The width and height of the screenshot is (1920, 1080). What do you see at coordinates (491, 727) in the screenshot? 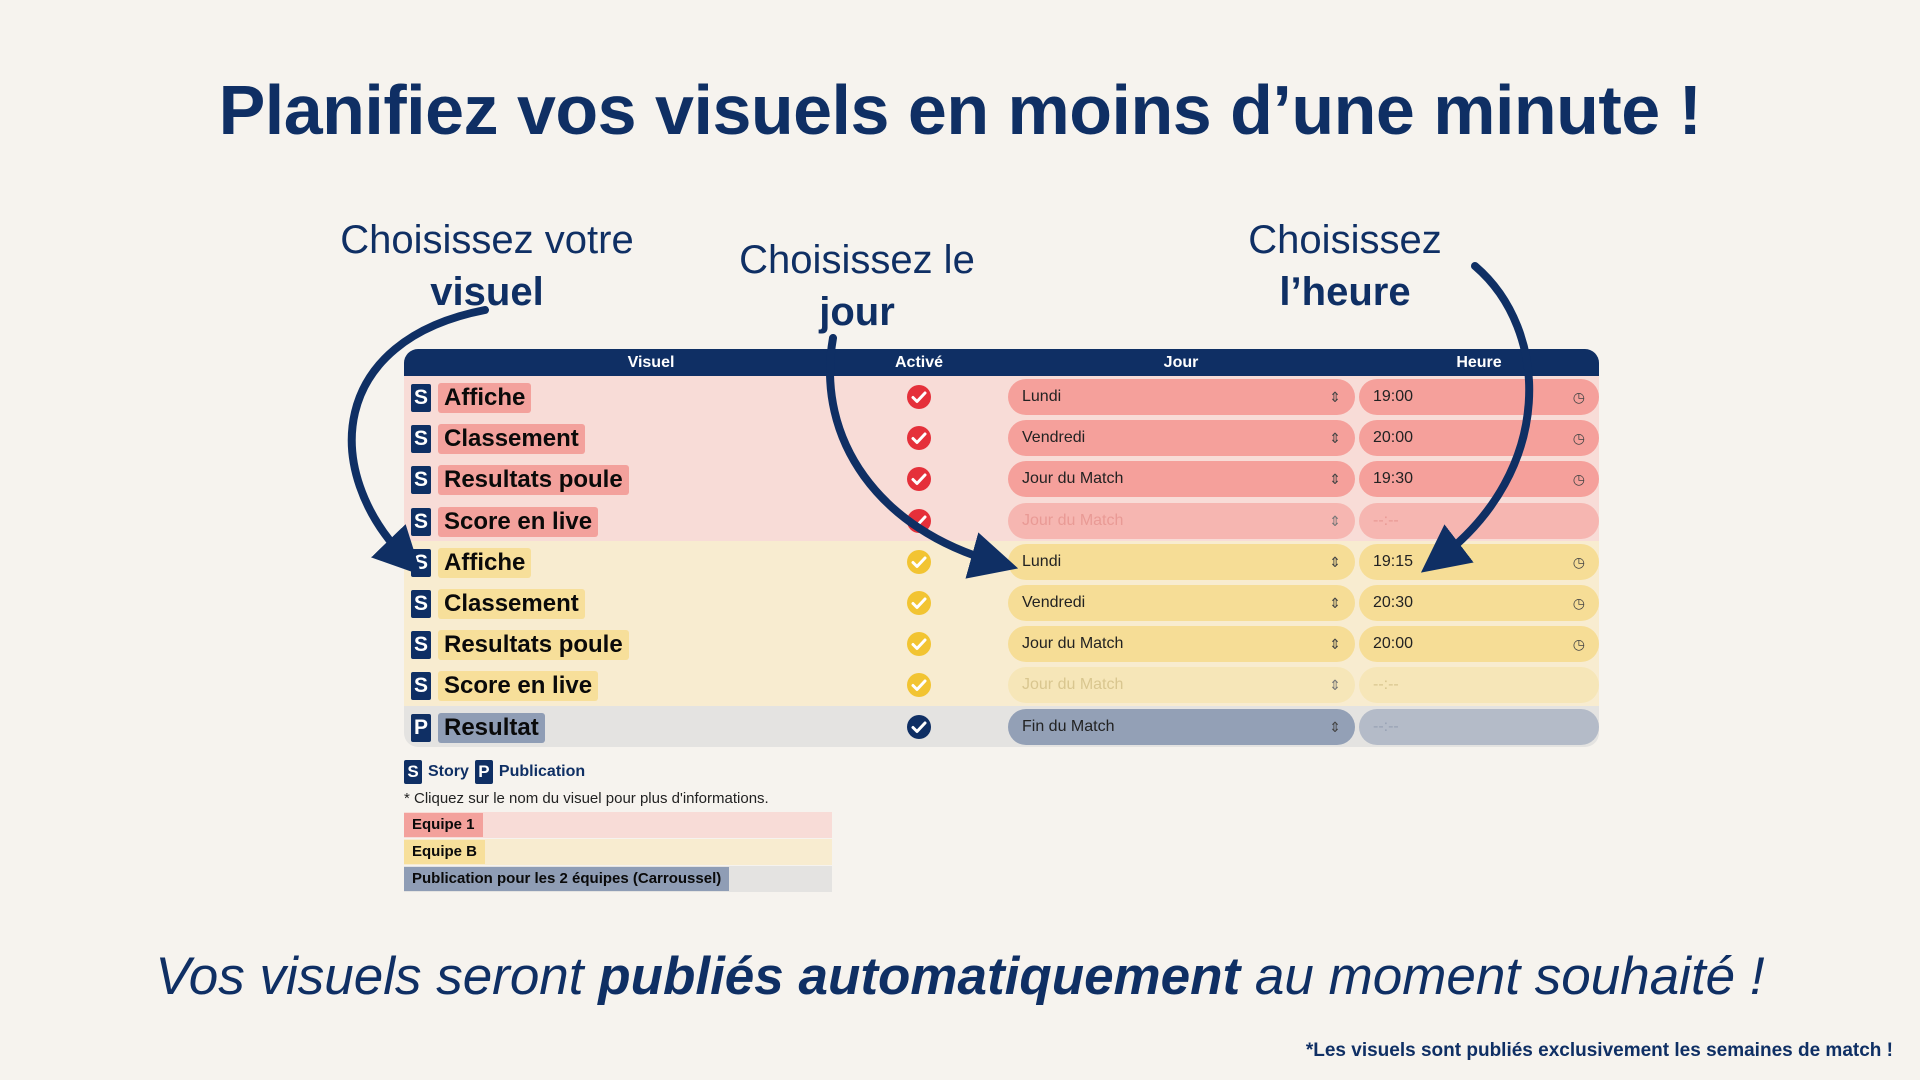
I see `visual-name-link: Resultat` at bounding box center [491, 727].